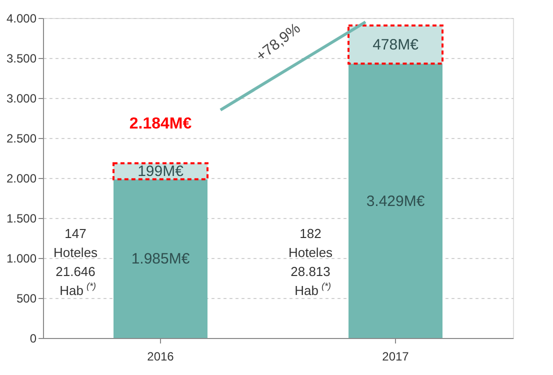 The width and height of the screenshot is (553, 375). Describe the element at coordinates (21, 219) in the screenshot. I see `y-tick-label: 1.500` at that location.